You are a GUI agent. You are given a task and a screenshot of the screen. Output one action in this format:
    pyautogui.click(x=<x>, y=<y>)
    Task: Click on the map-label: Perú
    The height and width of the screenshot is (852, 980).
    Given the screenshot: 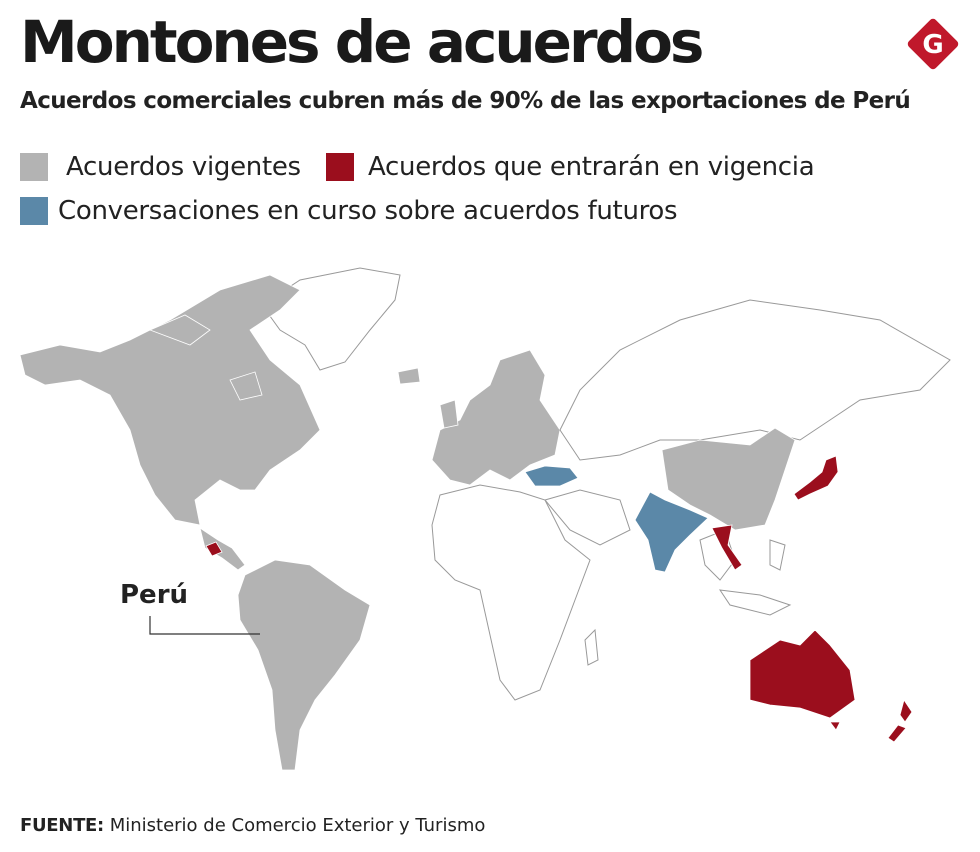 What is the action you would take?
    pyautogui.click(x=154, y=595)
    